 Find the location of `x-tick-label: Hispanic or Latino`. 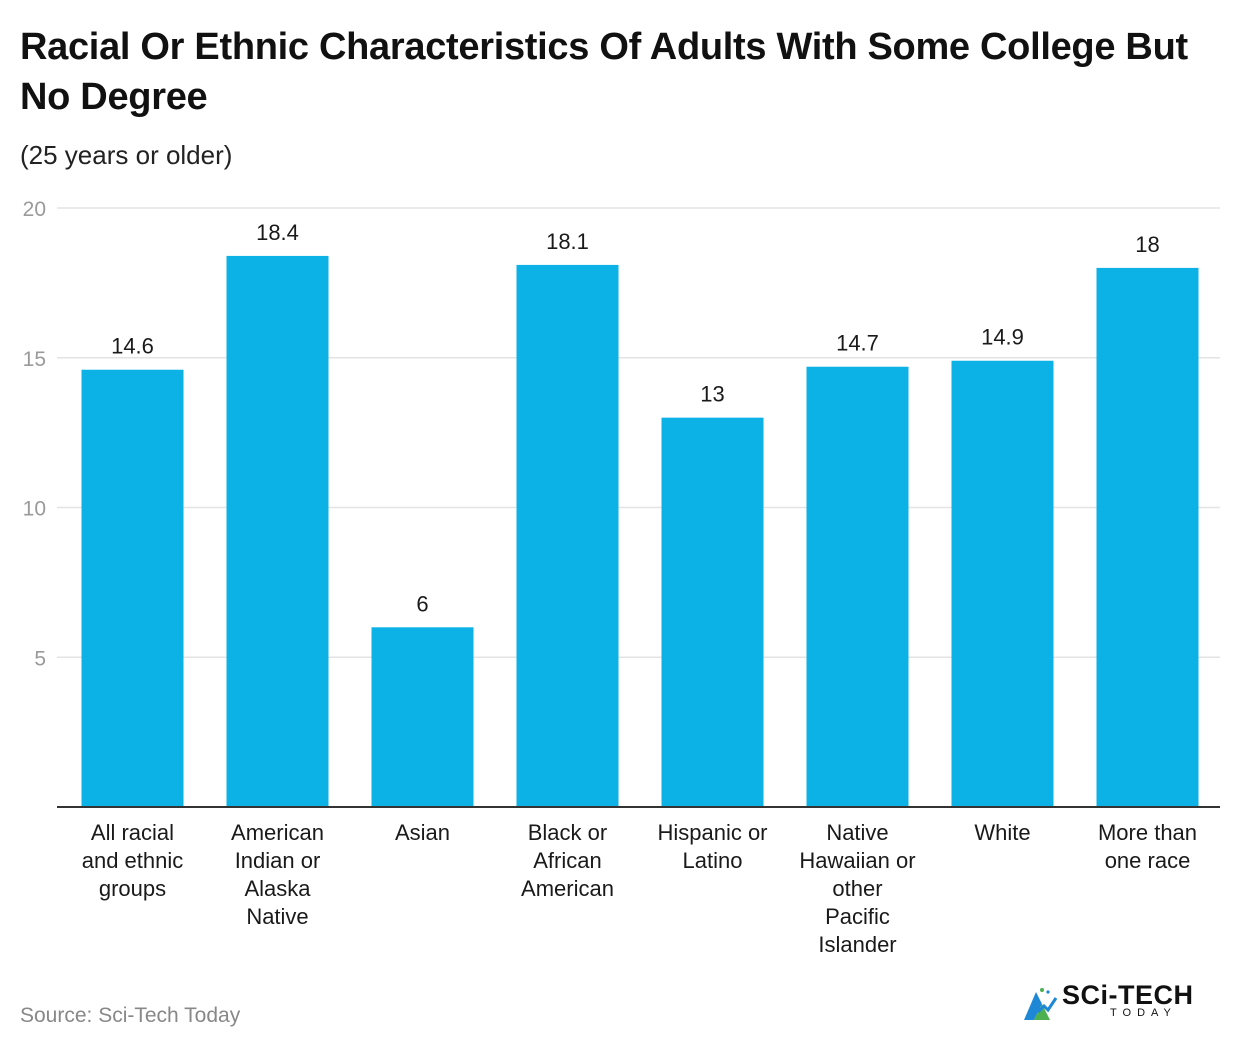

x-tick-label: Hispanic or Latino is located at coordinates (712, 846).